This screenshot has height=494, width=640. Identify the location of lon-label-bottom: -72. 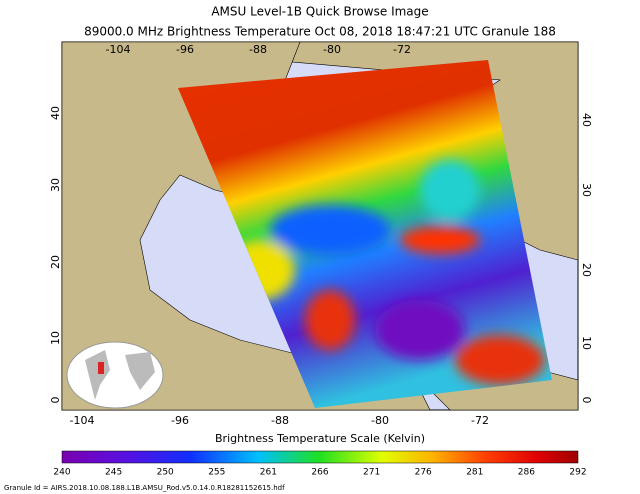
(480, 420).